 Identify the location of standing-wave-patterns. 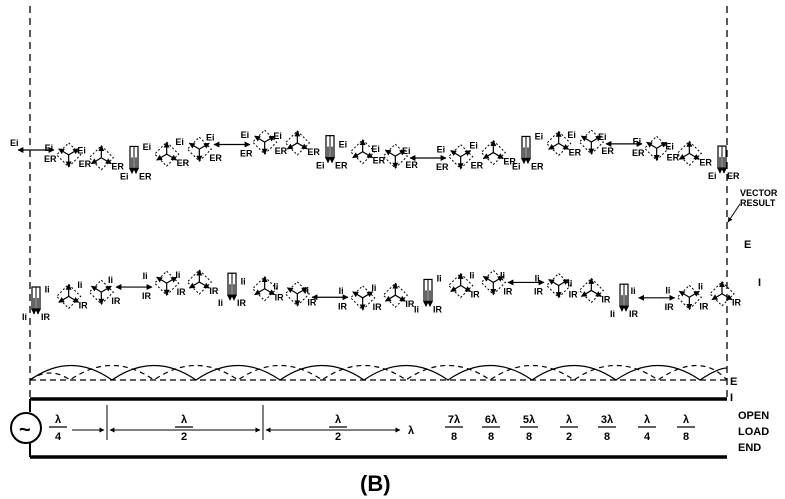
(378, 372).